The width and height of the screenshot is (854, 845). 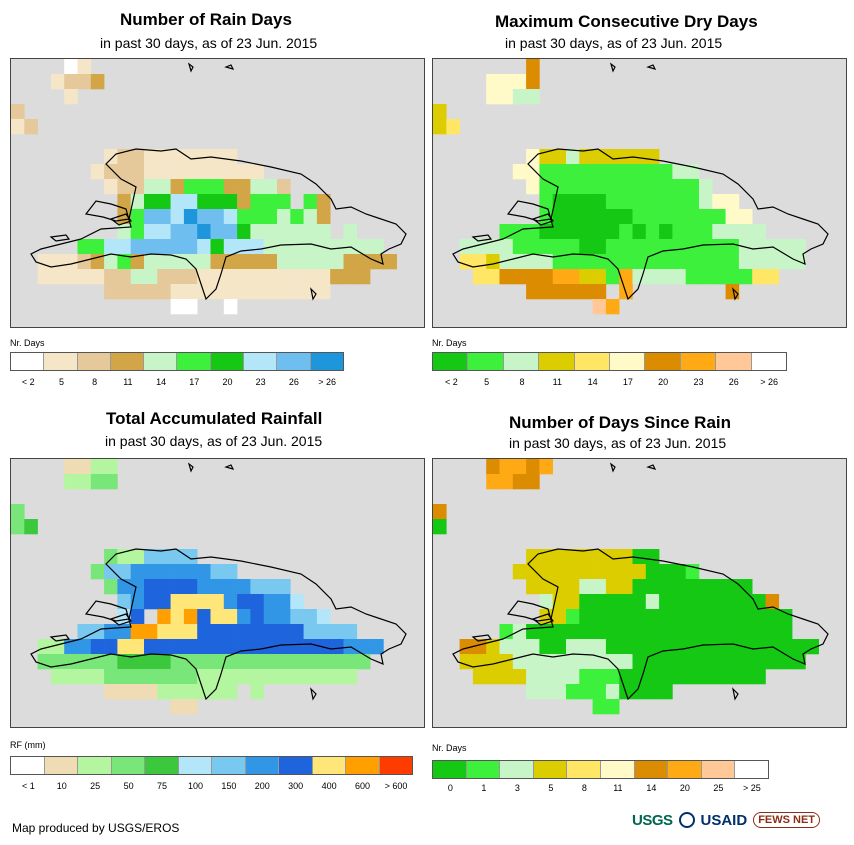 What do you see at coordinates (698, 382) in the screenshot?
I see `legend-label: 23` at bounding box center [698, 382].